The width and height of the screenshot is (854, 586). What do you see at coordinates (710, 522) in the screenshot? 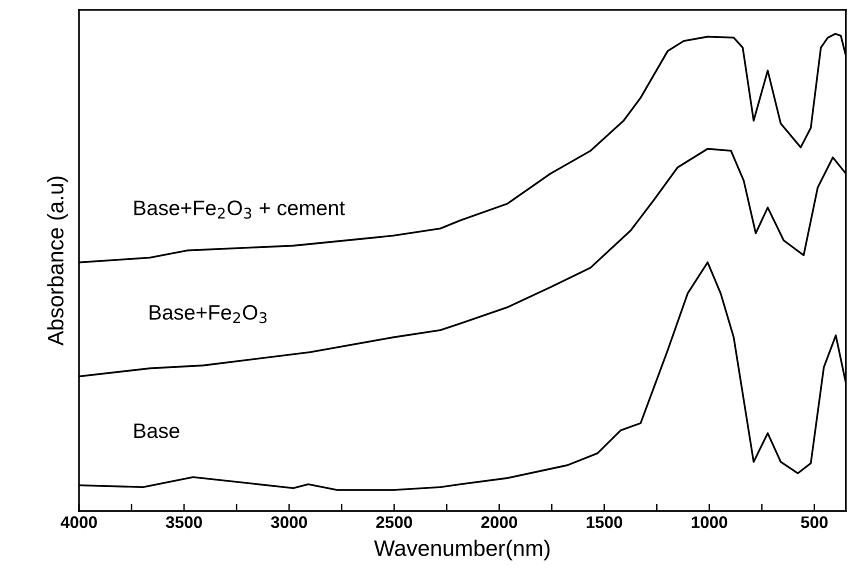
I see `x-tick-label: 1000` at bounding box center [710, 522].